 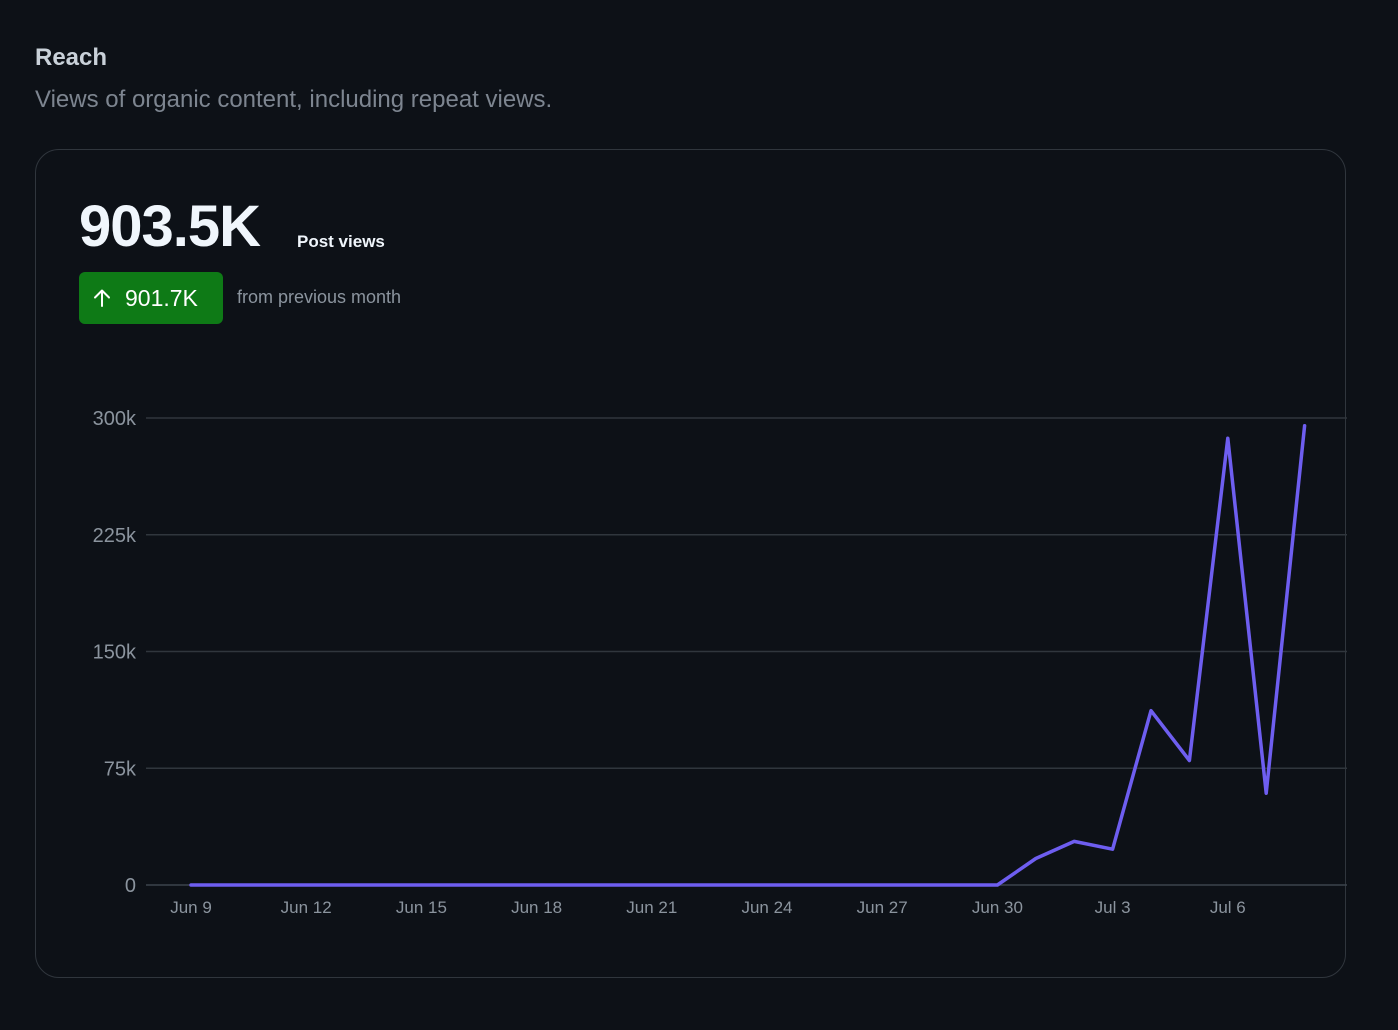 I want to click on x-tick-label: Jul 3, so click(x=1113, y=907).